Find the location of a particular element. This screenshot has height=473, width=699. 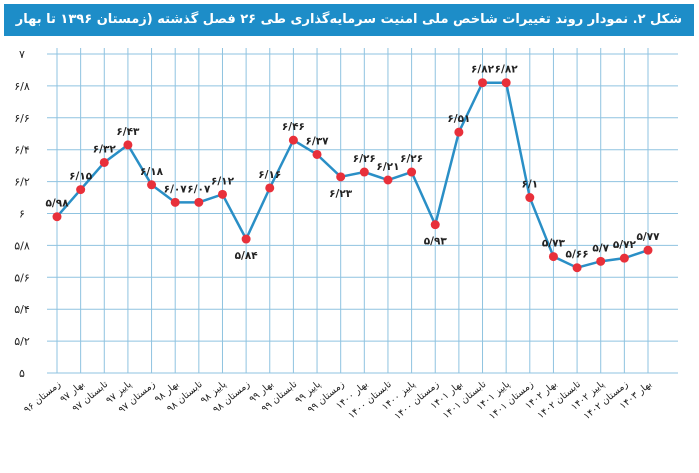

y-tick-label: ۶ is located at coordinates (22, 214).